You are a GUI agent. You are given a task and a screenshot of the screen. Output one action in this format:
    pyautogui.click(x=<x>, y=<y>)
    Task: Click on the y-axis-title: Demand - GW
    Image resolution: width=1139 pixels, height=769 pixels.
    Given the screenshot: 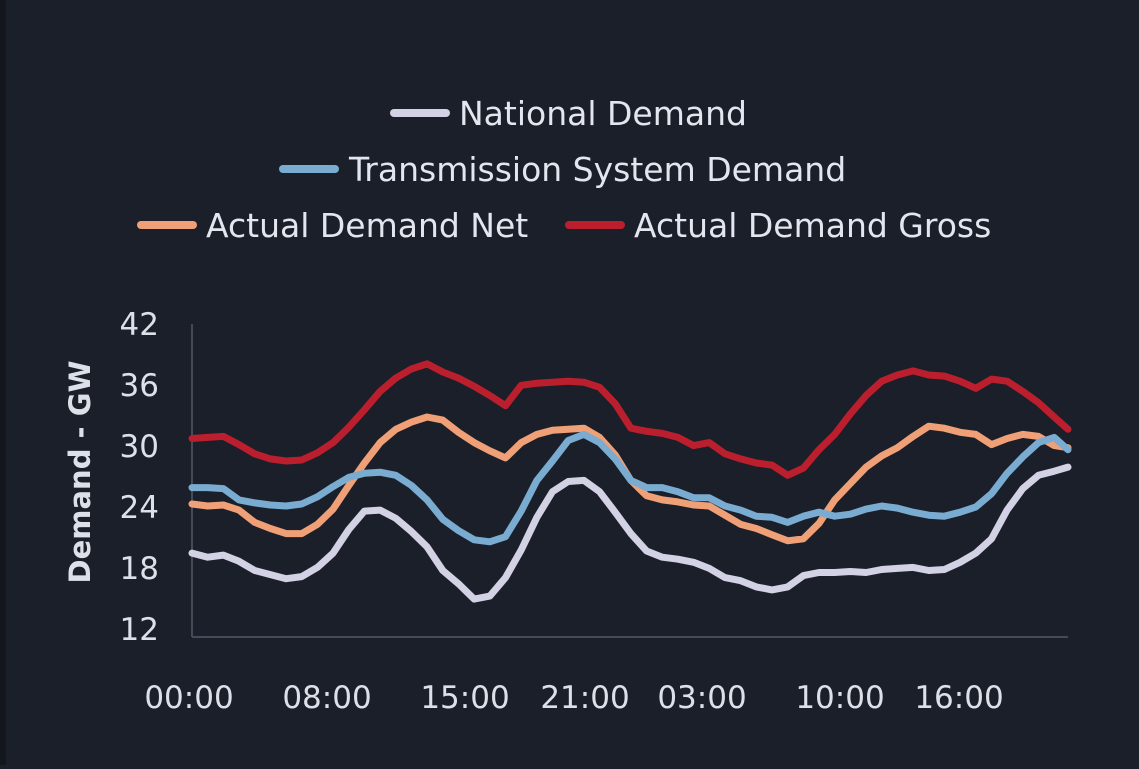 What is the action you would take?
    pyautogui.click(x=80, y=472)
    